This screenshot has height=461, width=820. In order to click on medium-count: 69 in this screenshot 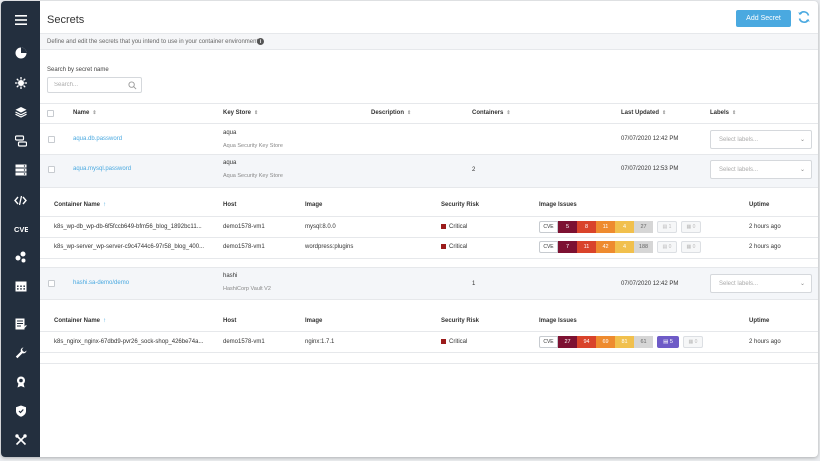, I will do `click(605, 342)`.